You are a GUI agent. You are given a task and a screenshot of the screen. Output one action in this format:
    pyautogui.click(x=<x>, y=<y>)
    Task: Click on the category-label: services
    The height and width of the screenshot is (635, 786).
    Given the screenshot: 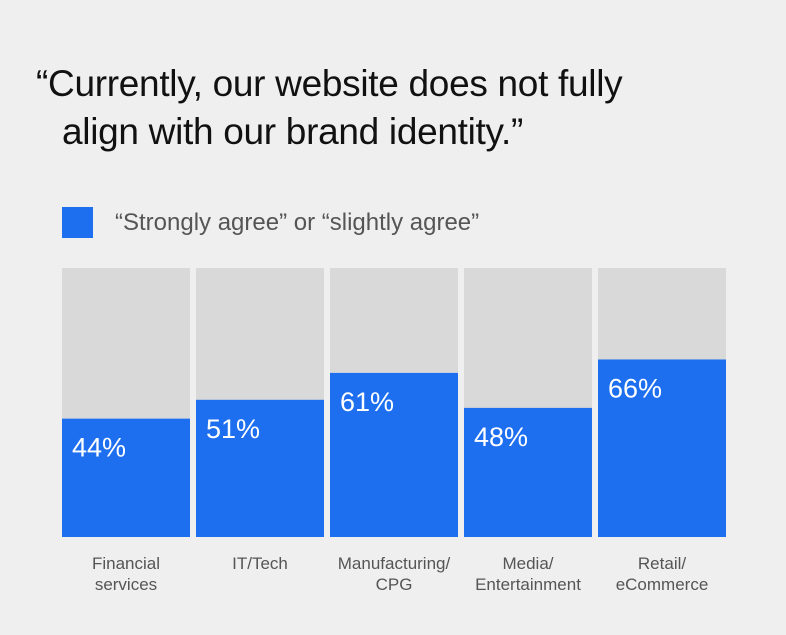 What is the action you would take?
    pyautogui.click(x=126, y=584)
    